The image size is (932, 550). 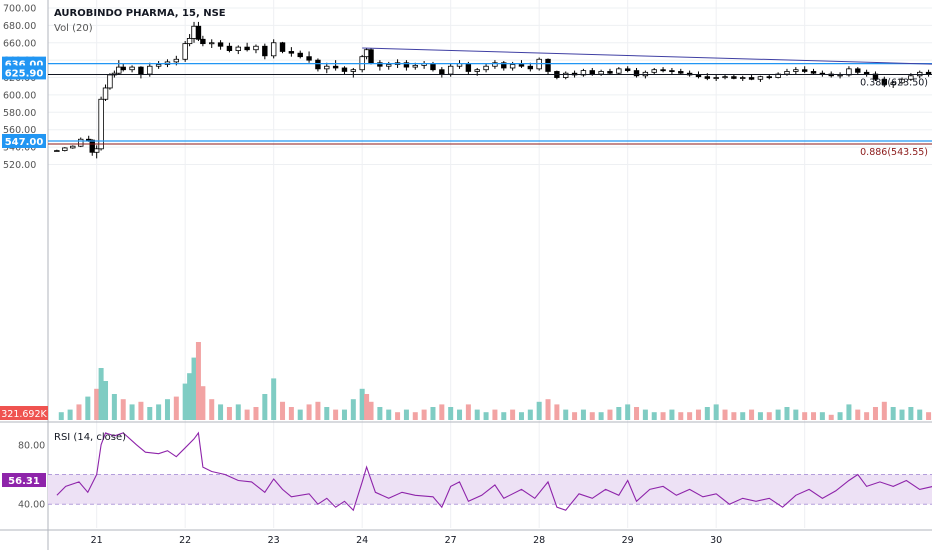 What do you see at coordinates (19, 26) in the screenshot?
I see `price-tick-label: 680.00` at bounding box center [19, 26].